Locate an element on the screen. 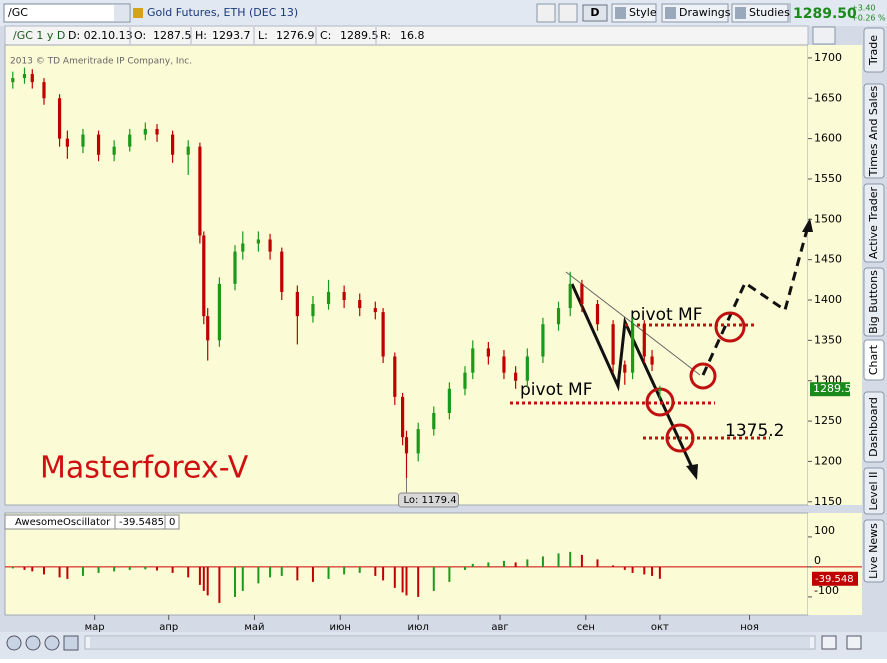 The height and width of the screenshot is (663, 887). tab-label: Live News is located at coordinates (873, 551).